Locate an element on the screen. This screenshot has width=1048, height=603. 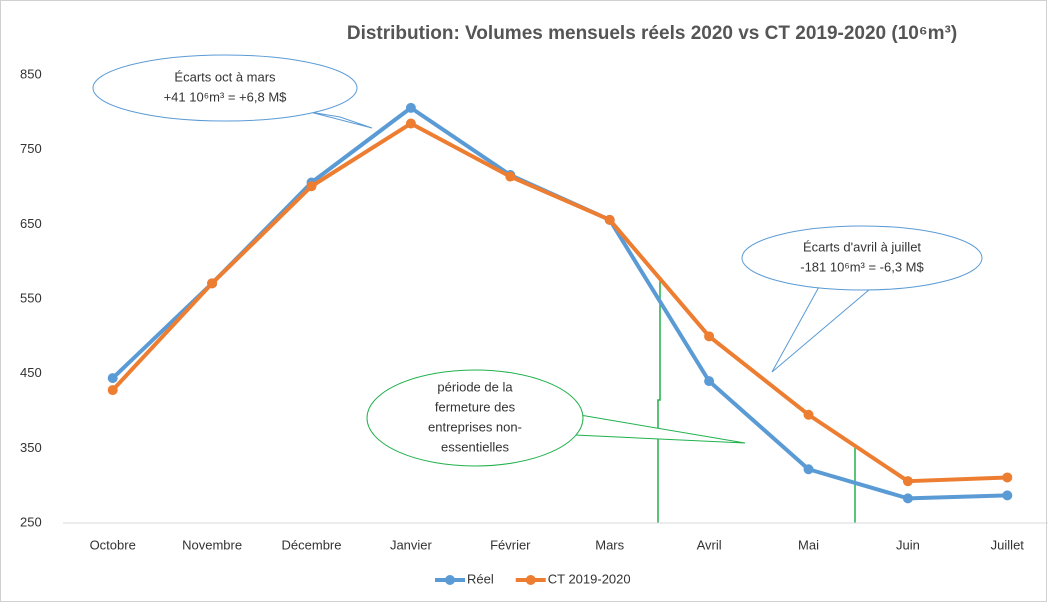
callout-text: entreprises non- is located at coordinates (475, 426).